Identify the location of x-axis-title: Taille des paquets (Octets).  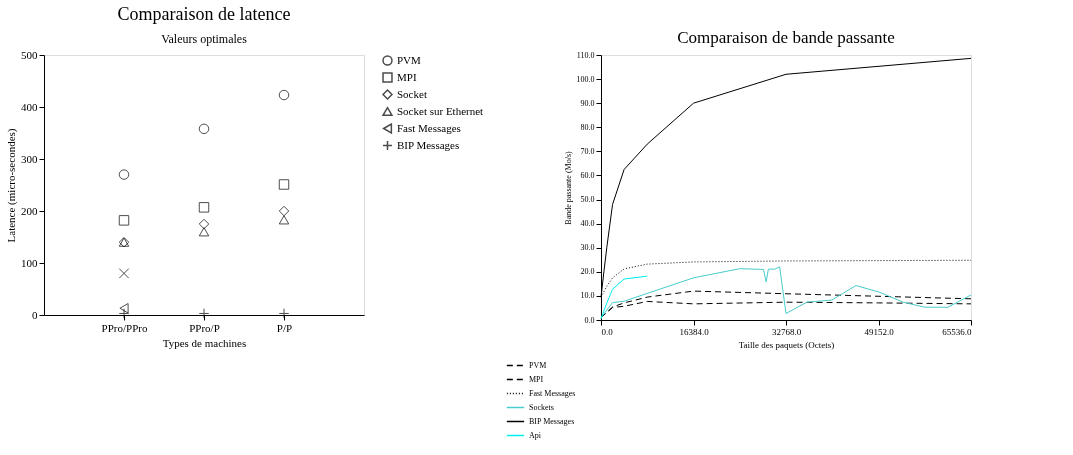
(786, 344).